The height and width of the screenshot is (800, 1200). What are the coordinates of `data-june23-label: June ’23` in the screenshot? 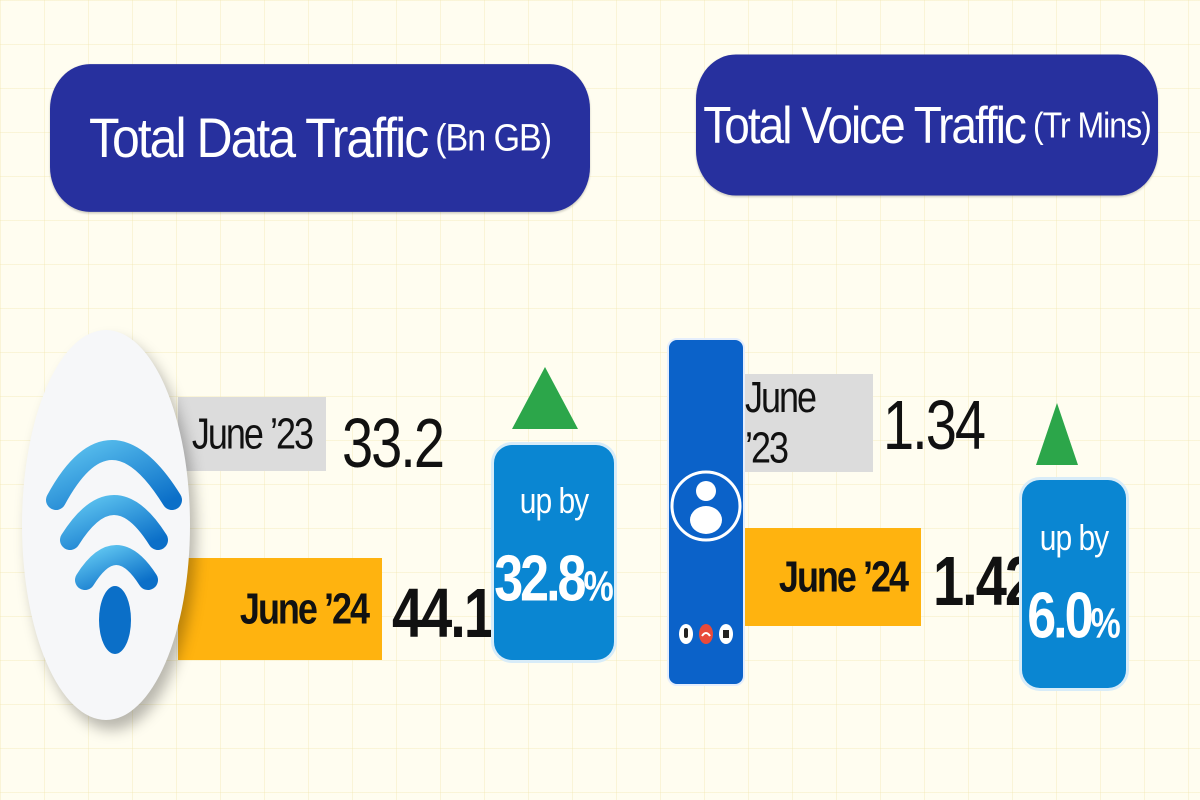 It's located at (252, 433).